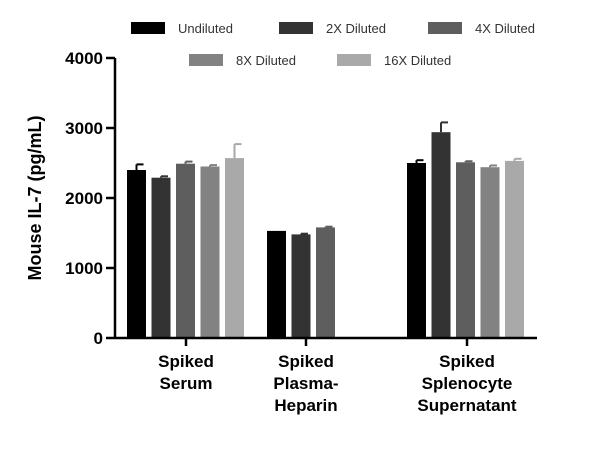 This screenshot has height=459, width=600. I want to click on y-axis-label: Mouse IL-7 (pg/mL), so click(35, 198).